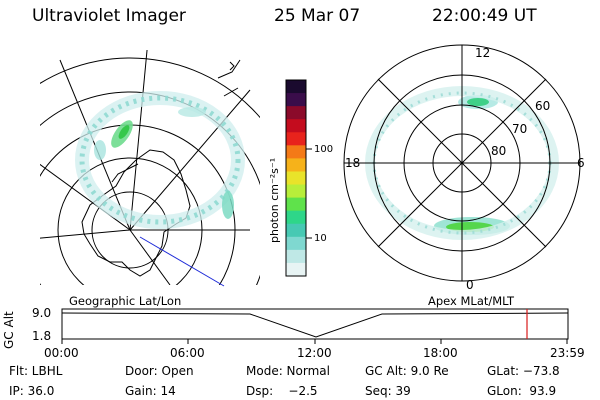 This screenshot has height=400, width=600. I want to click on instrument-title: Ultraviolet Imager, so click(109, 16).